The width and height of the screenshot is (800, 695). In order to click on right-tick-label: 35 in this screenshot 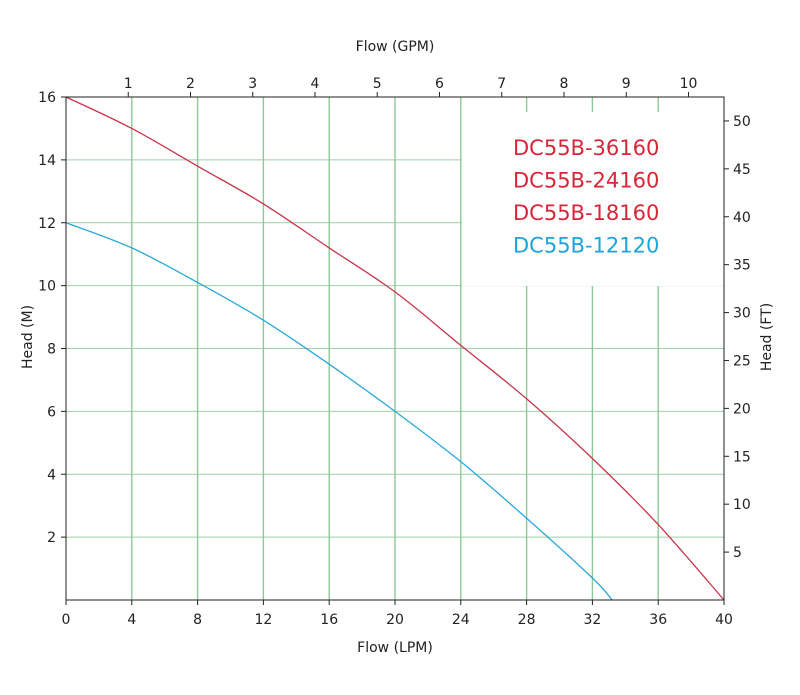, I will do `click(742, 266)`.